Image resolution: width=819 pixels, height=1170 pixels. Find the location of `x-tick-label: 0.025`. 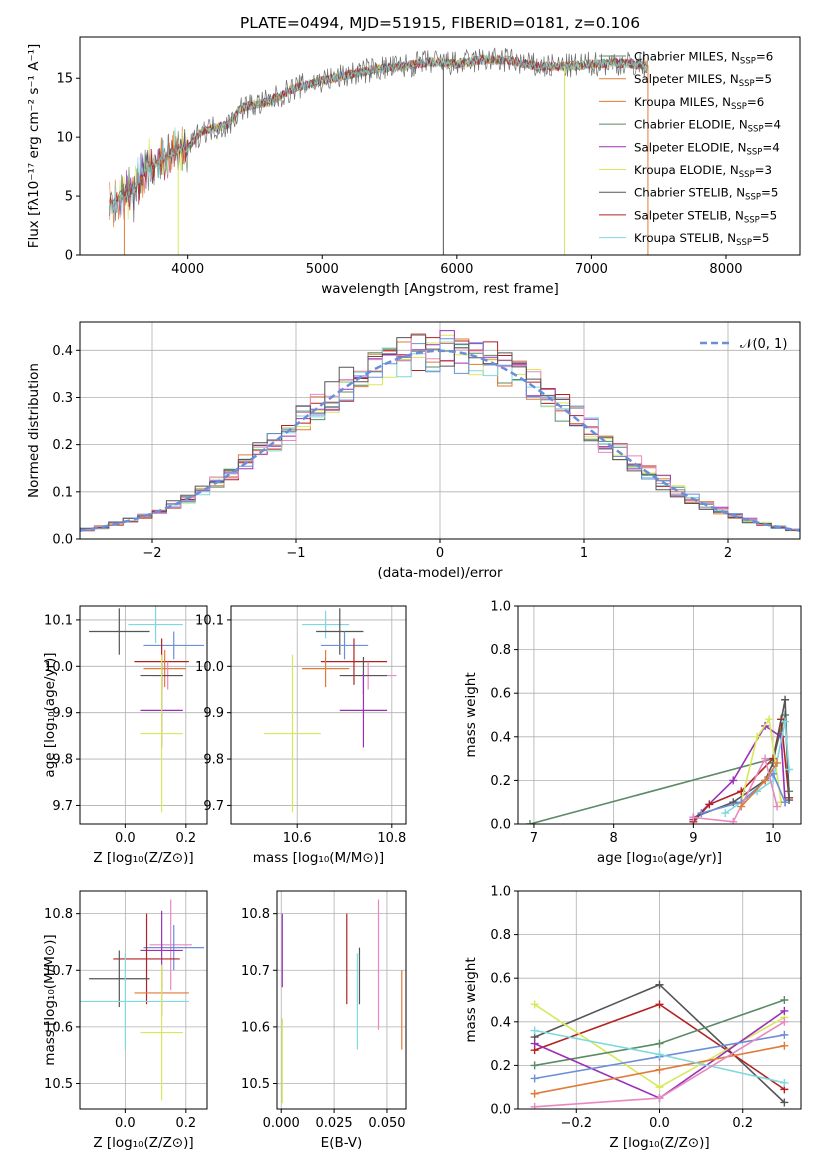

x-tick-label: 0.025 is located at coordinates (333, 1123).